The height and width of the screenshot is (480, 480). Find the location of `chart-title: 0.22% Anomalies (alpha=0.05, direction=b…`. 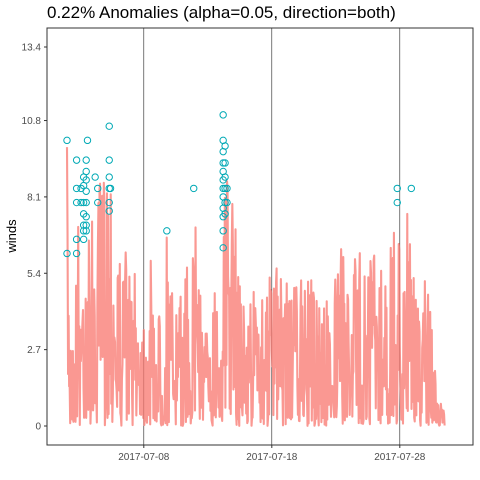

chart-title: 0.22% Anomalies (alpha=0.05, direction=b… is located at coordinates (221, 12).